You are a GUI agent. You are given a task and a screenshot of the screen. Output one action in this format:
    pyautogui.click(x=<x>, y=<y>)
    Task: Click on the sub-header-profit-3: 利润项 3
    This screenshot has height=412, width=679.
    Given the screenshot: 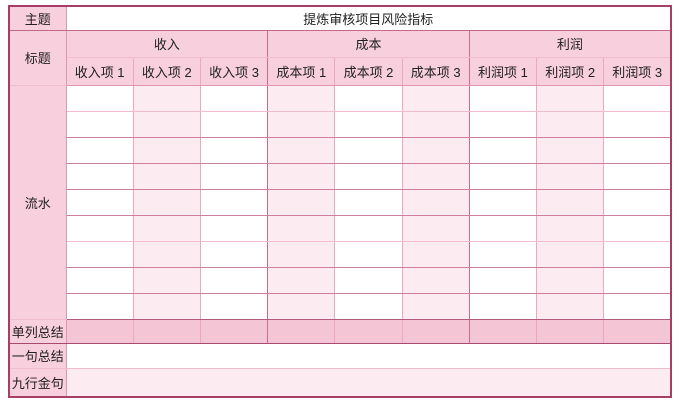 What is the action you would take?
    pyautogui.click(x=637, y=71)
    